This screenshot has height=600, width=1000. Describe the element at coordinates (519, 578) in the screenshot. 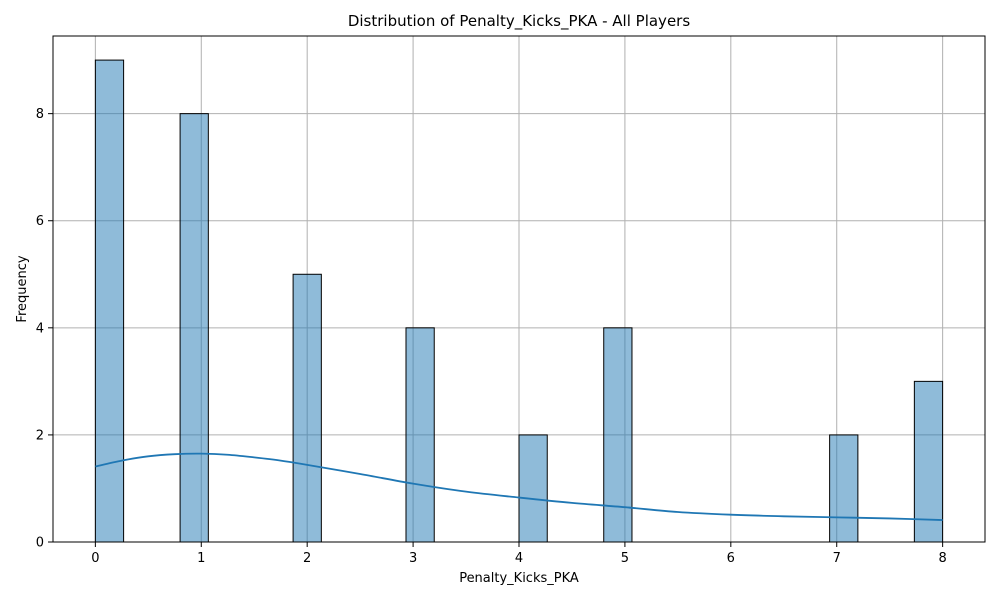

I see `x-axis-label: Penalty_Kicks_PKA` at that location.